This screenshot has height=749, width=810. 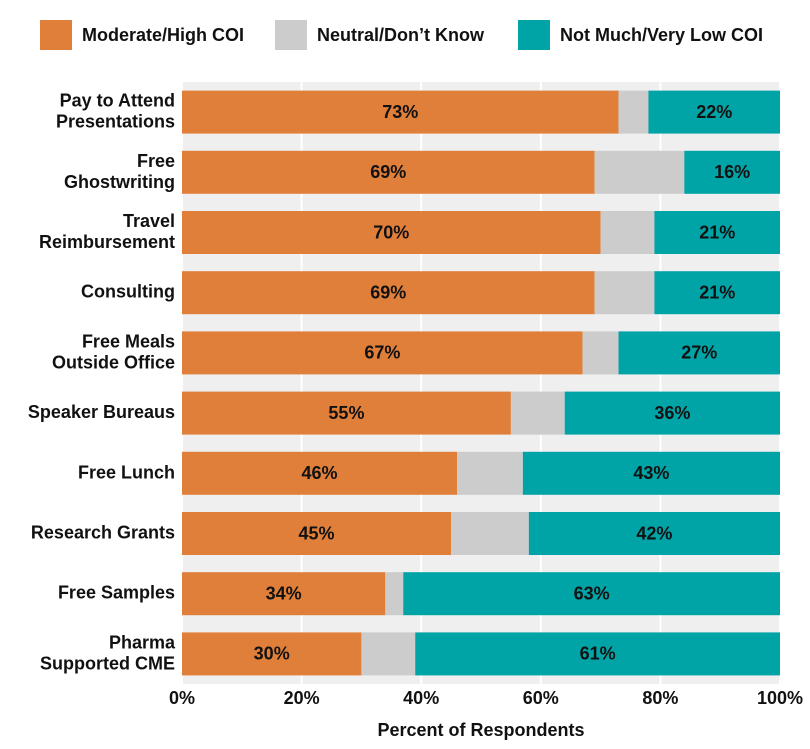 I want to click on value-label: 22%, so click(x=714, y=112).